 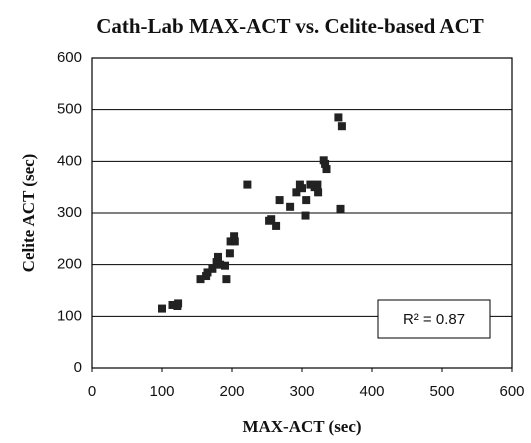 I want to click on y-tick-label: 400, so click(x=69, y=160).